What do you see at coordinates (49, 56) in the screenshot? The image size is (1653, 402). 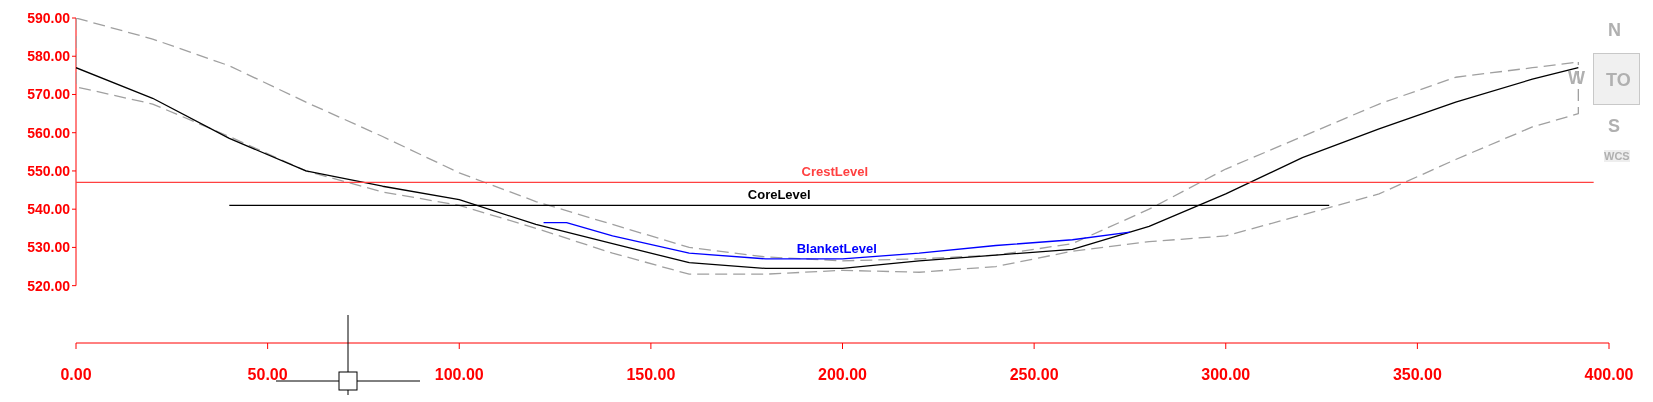 I see `y-tick-label: 580.00` at bounding box center [49, 56].